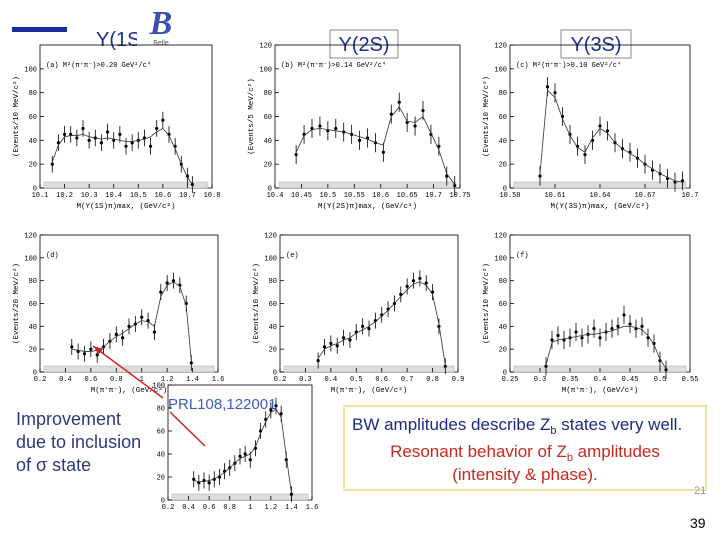 The height and width of the screenshot is (540, 720). What do you see at coordinates (250, 508) in the screenshot?
I see `x-tick-label: 1` at bounding box center [250, 508].